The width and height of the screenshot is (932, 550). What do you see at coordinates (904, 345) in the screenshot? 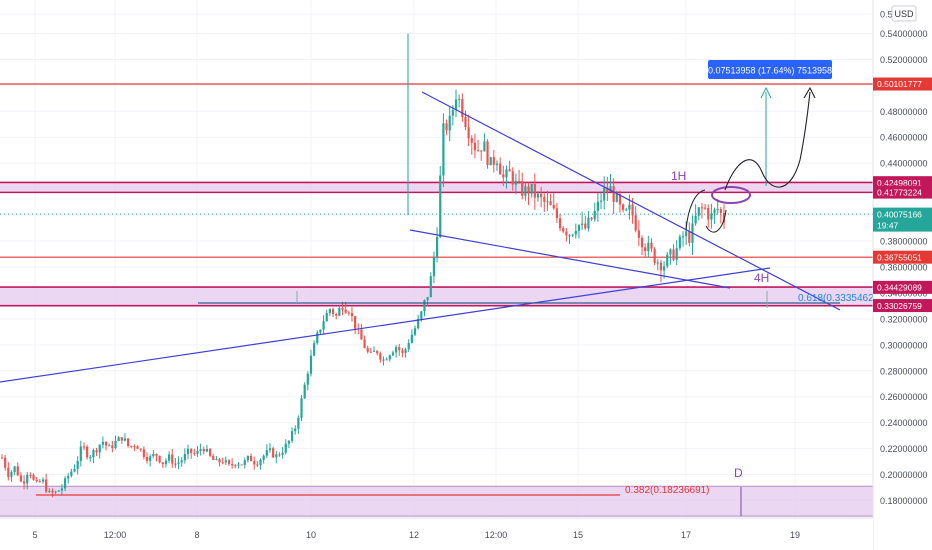
I see `price-tick-label-13: 0.30000000` at bounding box center [904, 345].